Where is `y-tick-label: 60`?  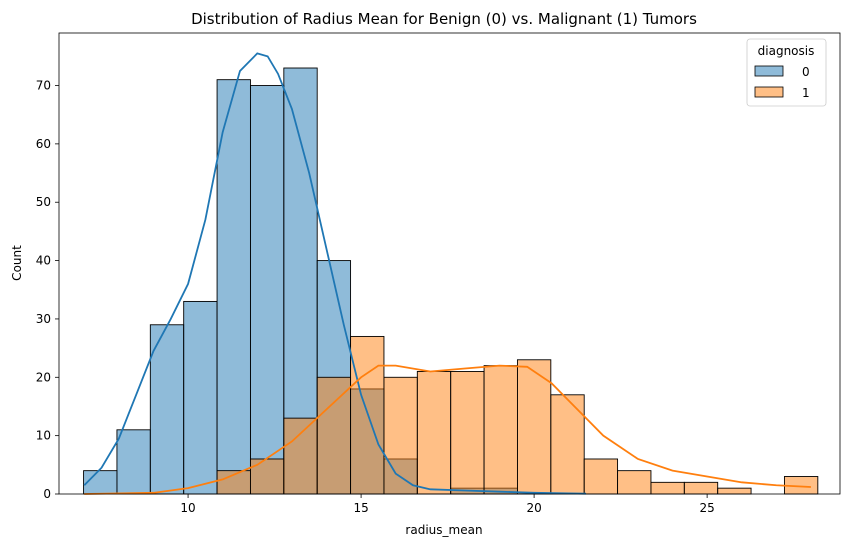
y-tick-label: 60 is located at coordinates (43, 144).